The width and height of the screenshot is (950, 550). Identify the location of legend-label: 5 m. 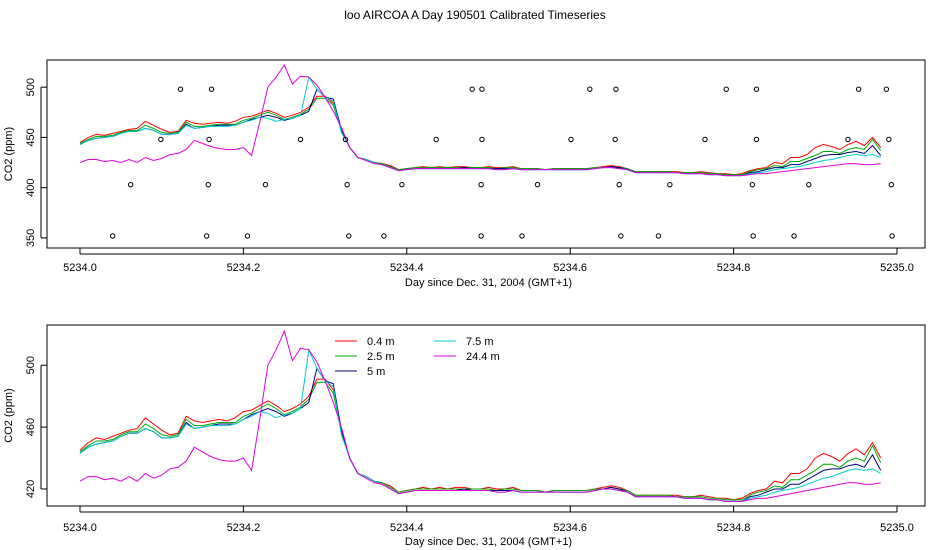
(376, 372).